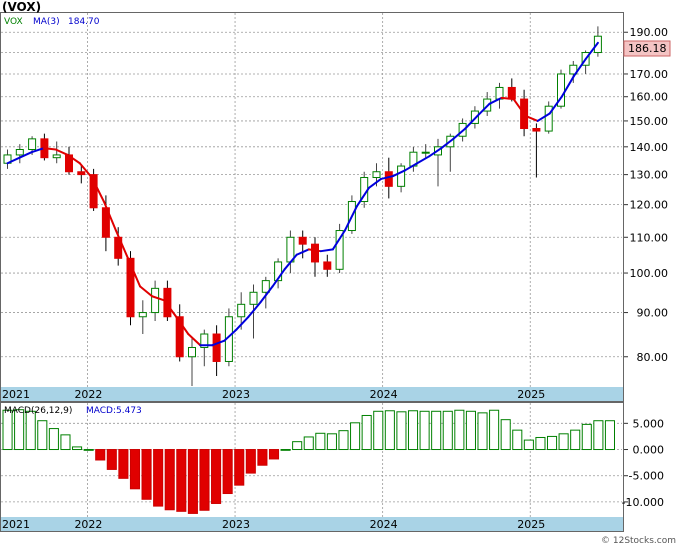 This screenshot has height=546, width=680. Describe the element at coordinates (649, 74) in the screenshot. I see `price-y-tick-label: 170.00` at that location.